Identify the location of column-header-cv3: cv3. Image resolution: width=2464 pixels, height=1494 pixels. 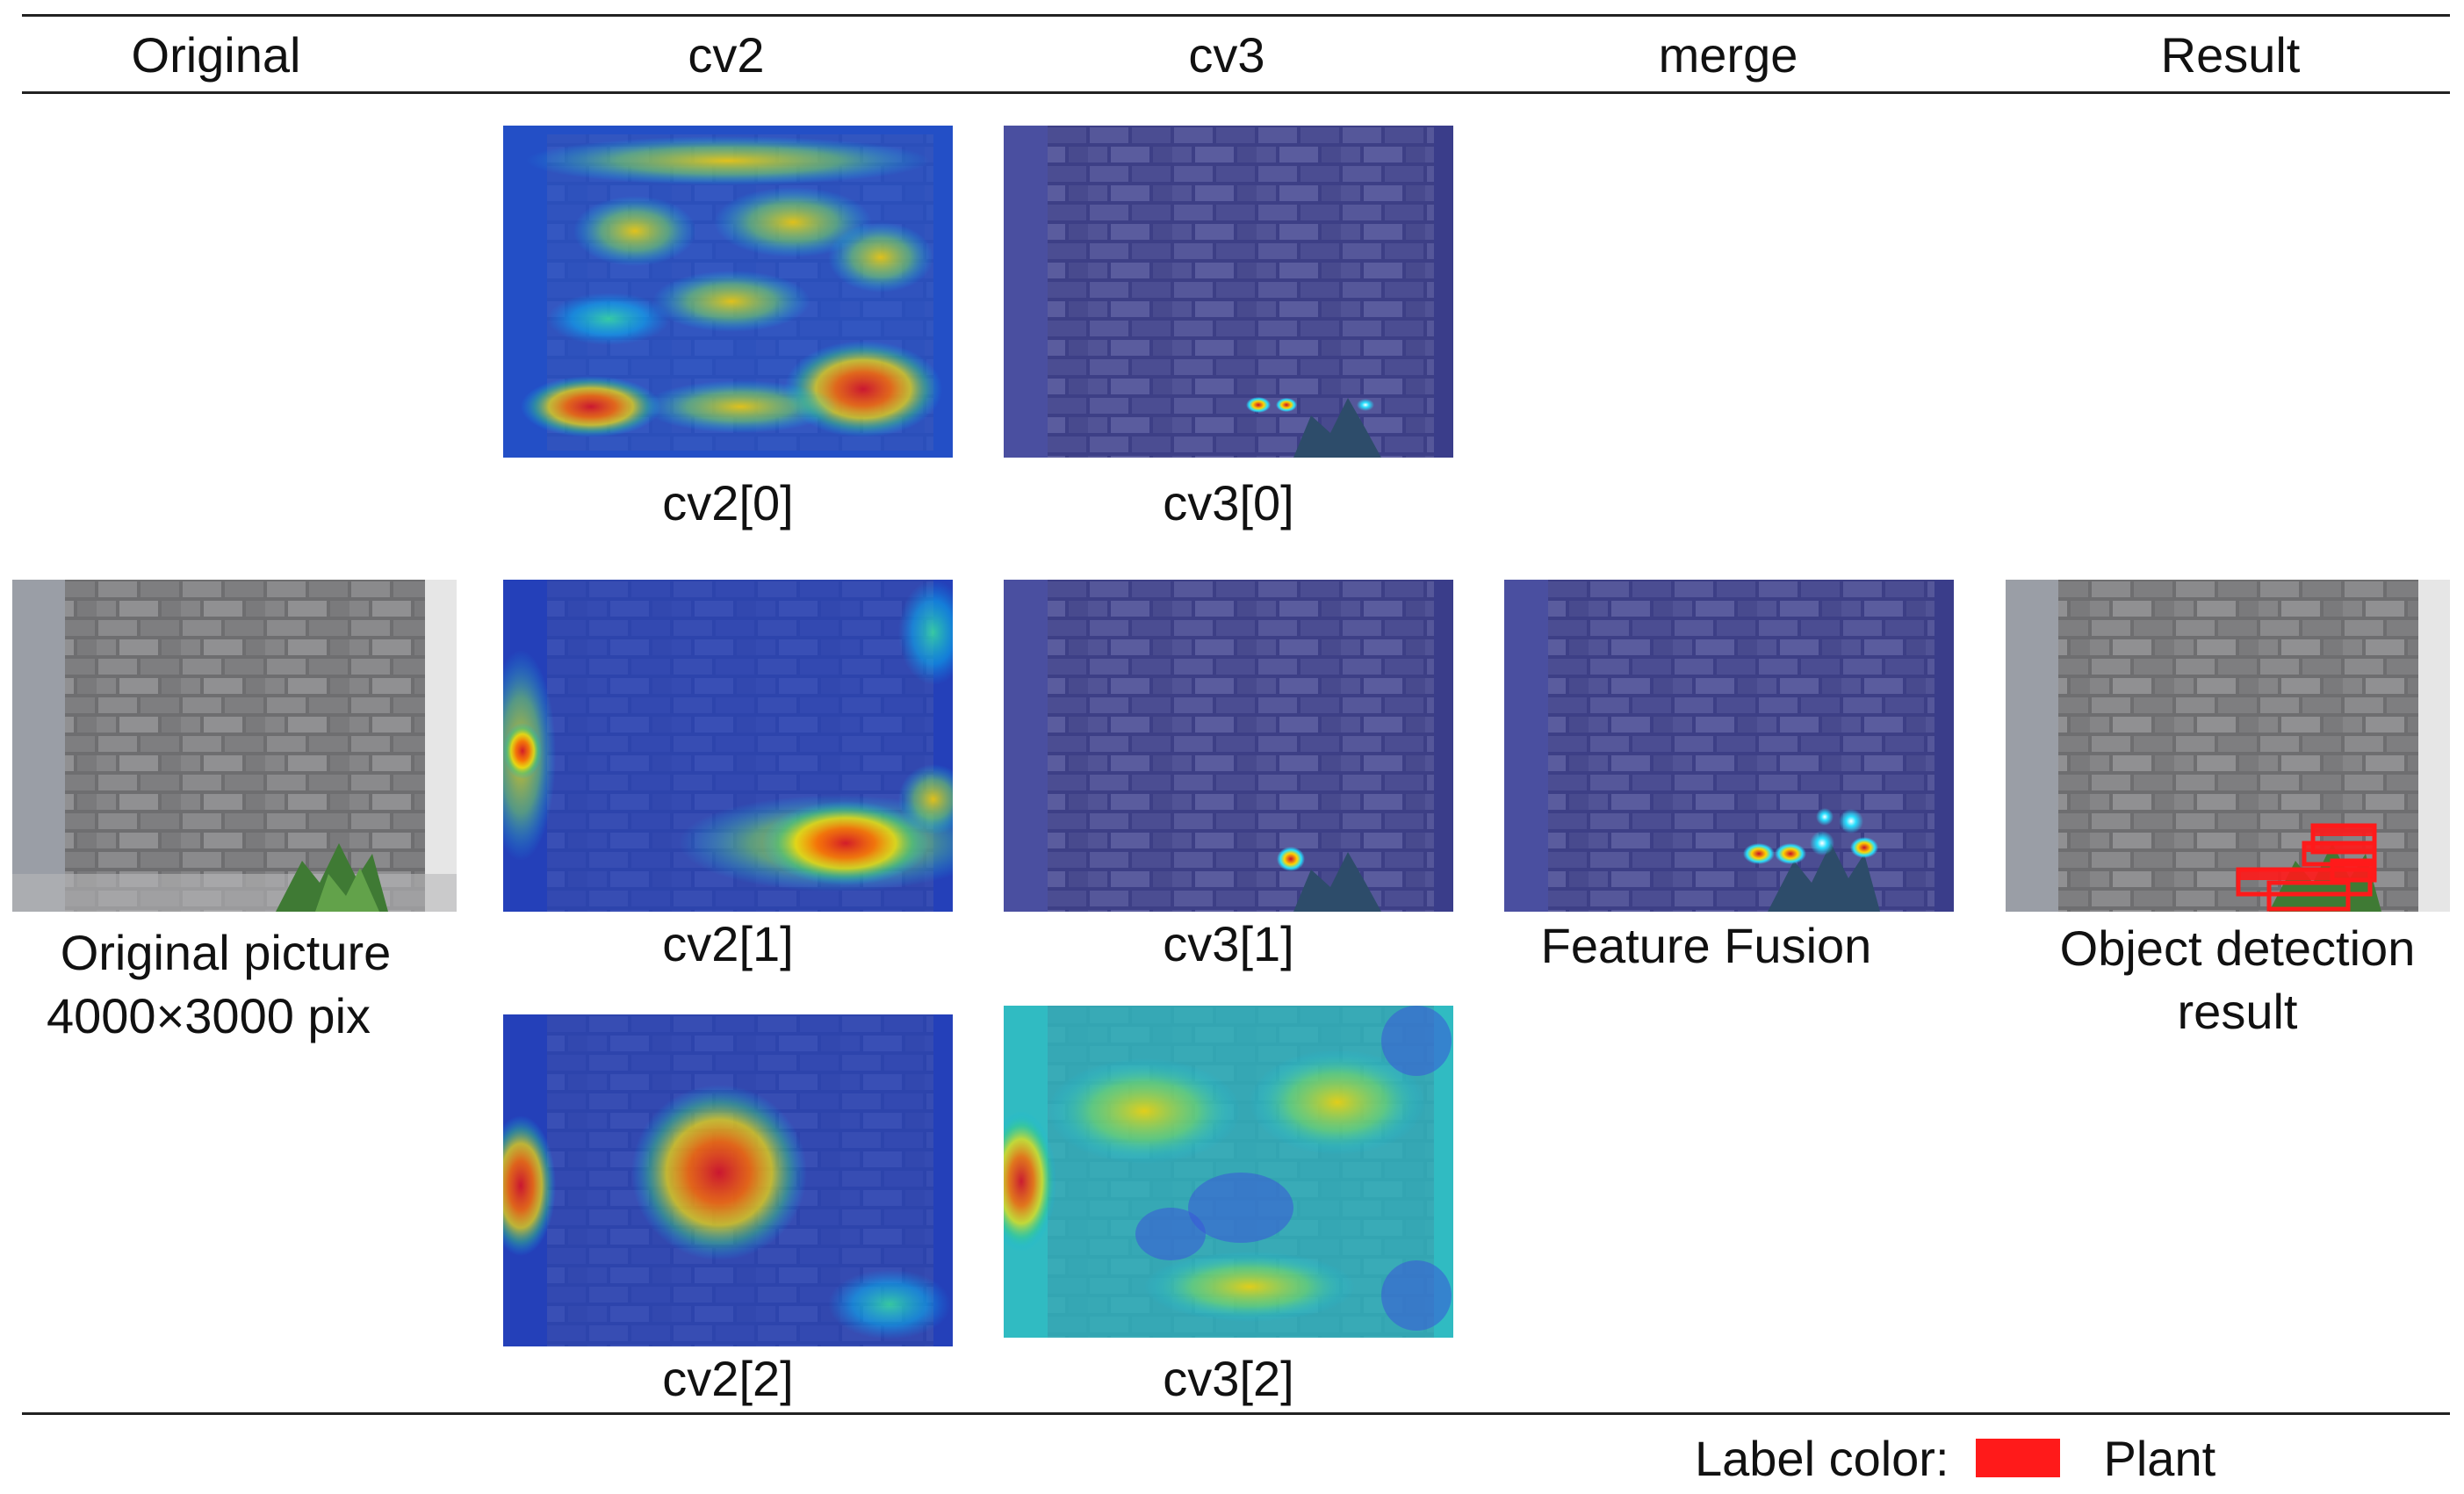
(1226, 55).